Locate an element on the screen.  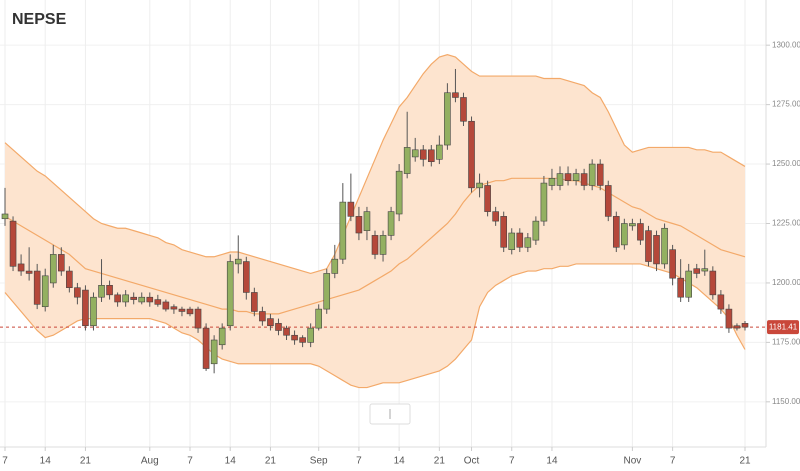
y-tick-label: 1200.00 is located at coordinates (786, 282).